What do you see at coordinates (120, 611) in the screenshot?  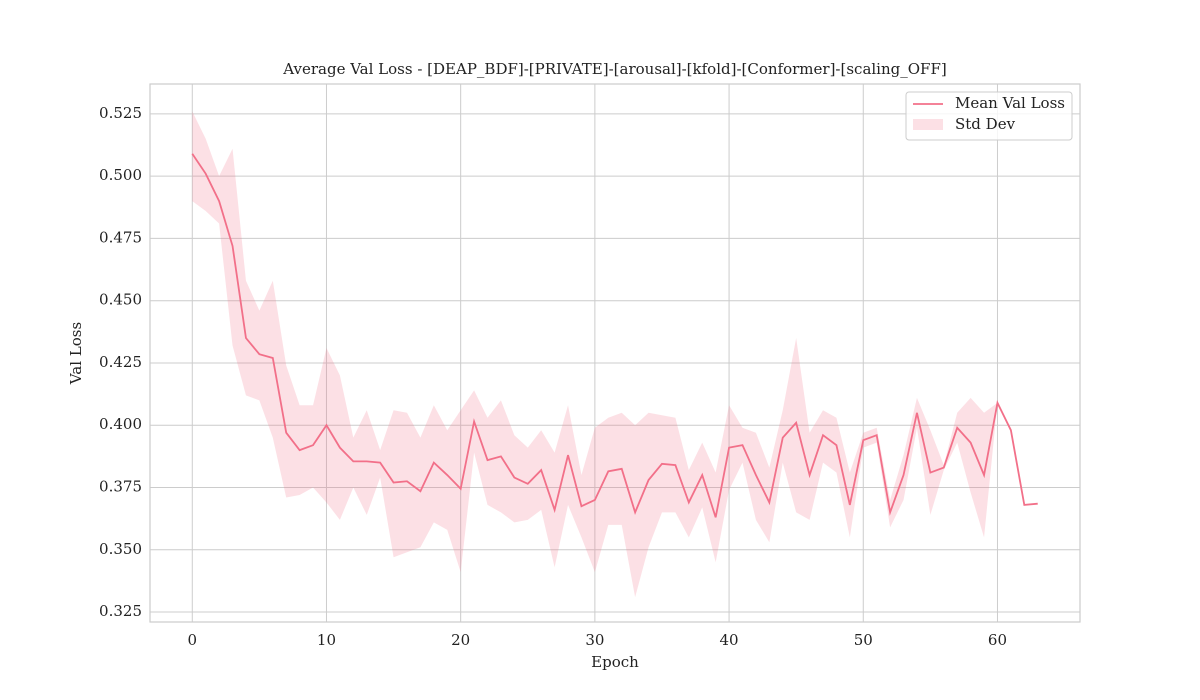 I see `y-tick-label: 0.325` at bounding box center [120, 611].